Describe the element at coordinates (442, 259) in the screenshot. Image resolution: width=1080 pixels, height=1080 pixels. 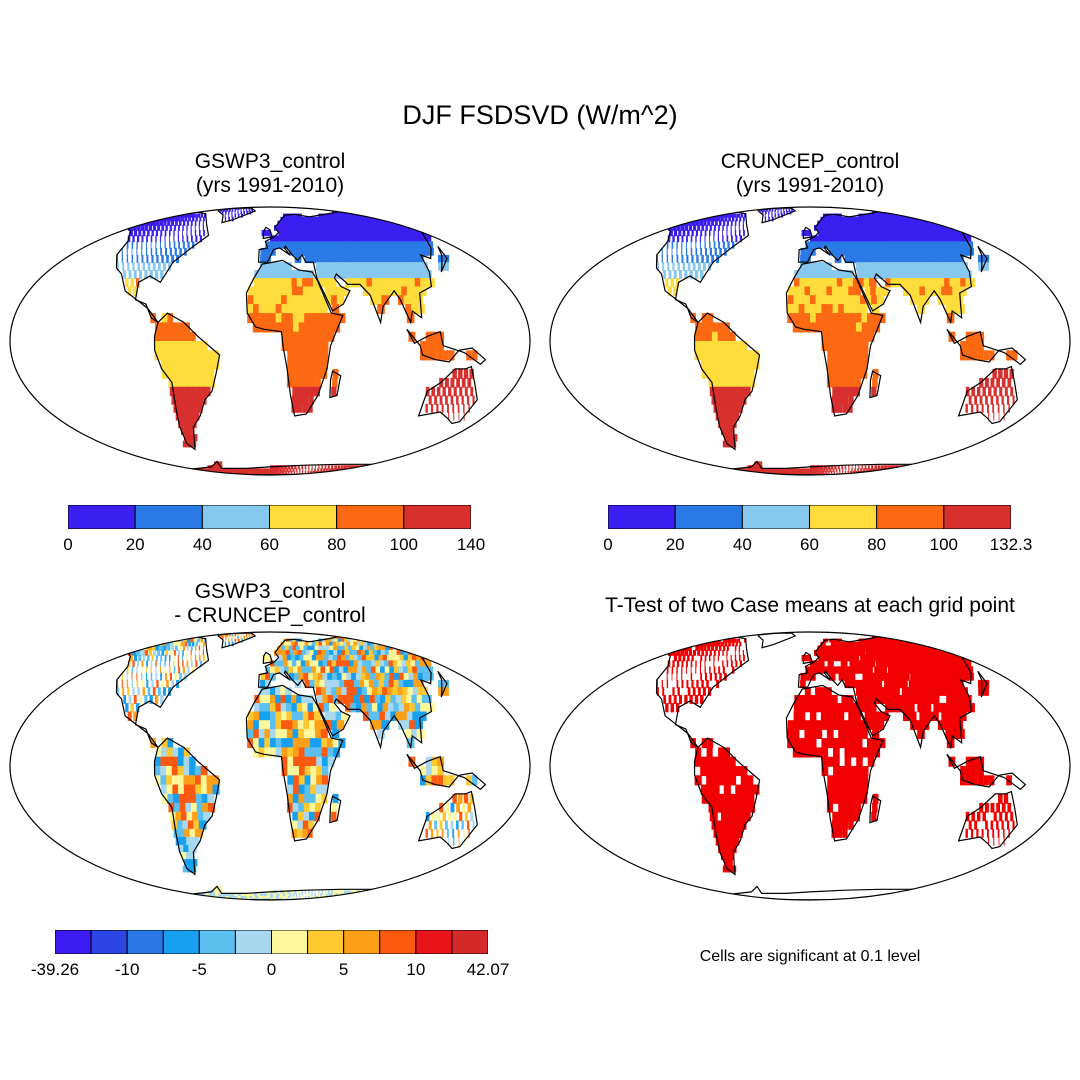
I see `coastline-japan` at that location.